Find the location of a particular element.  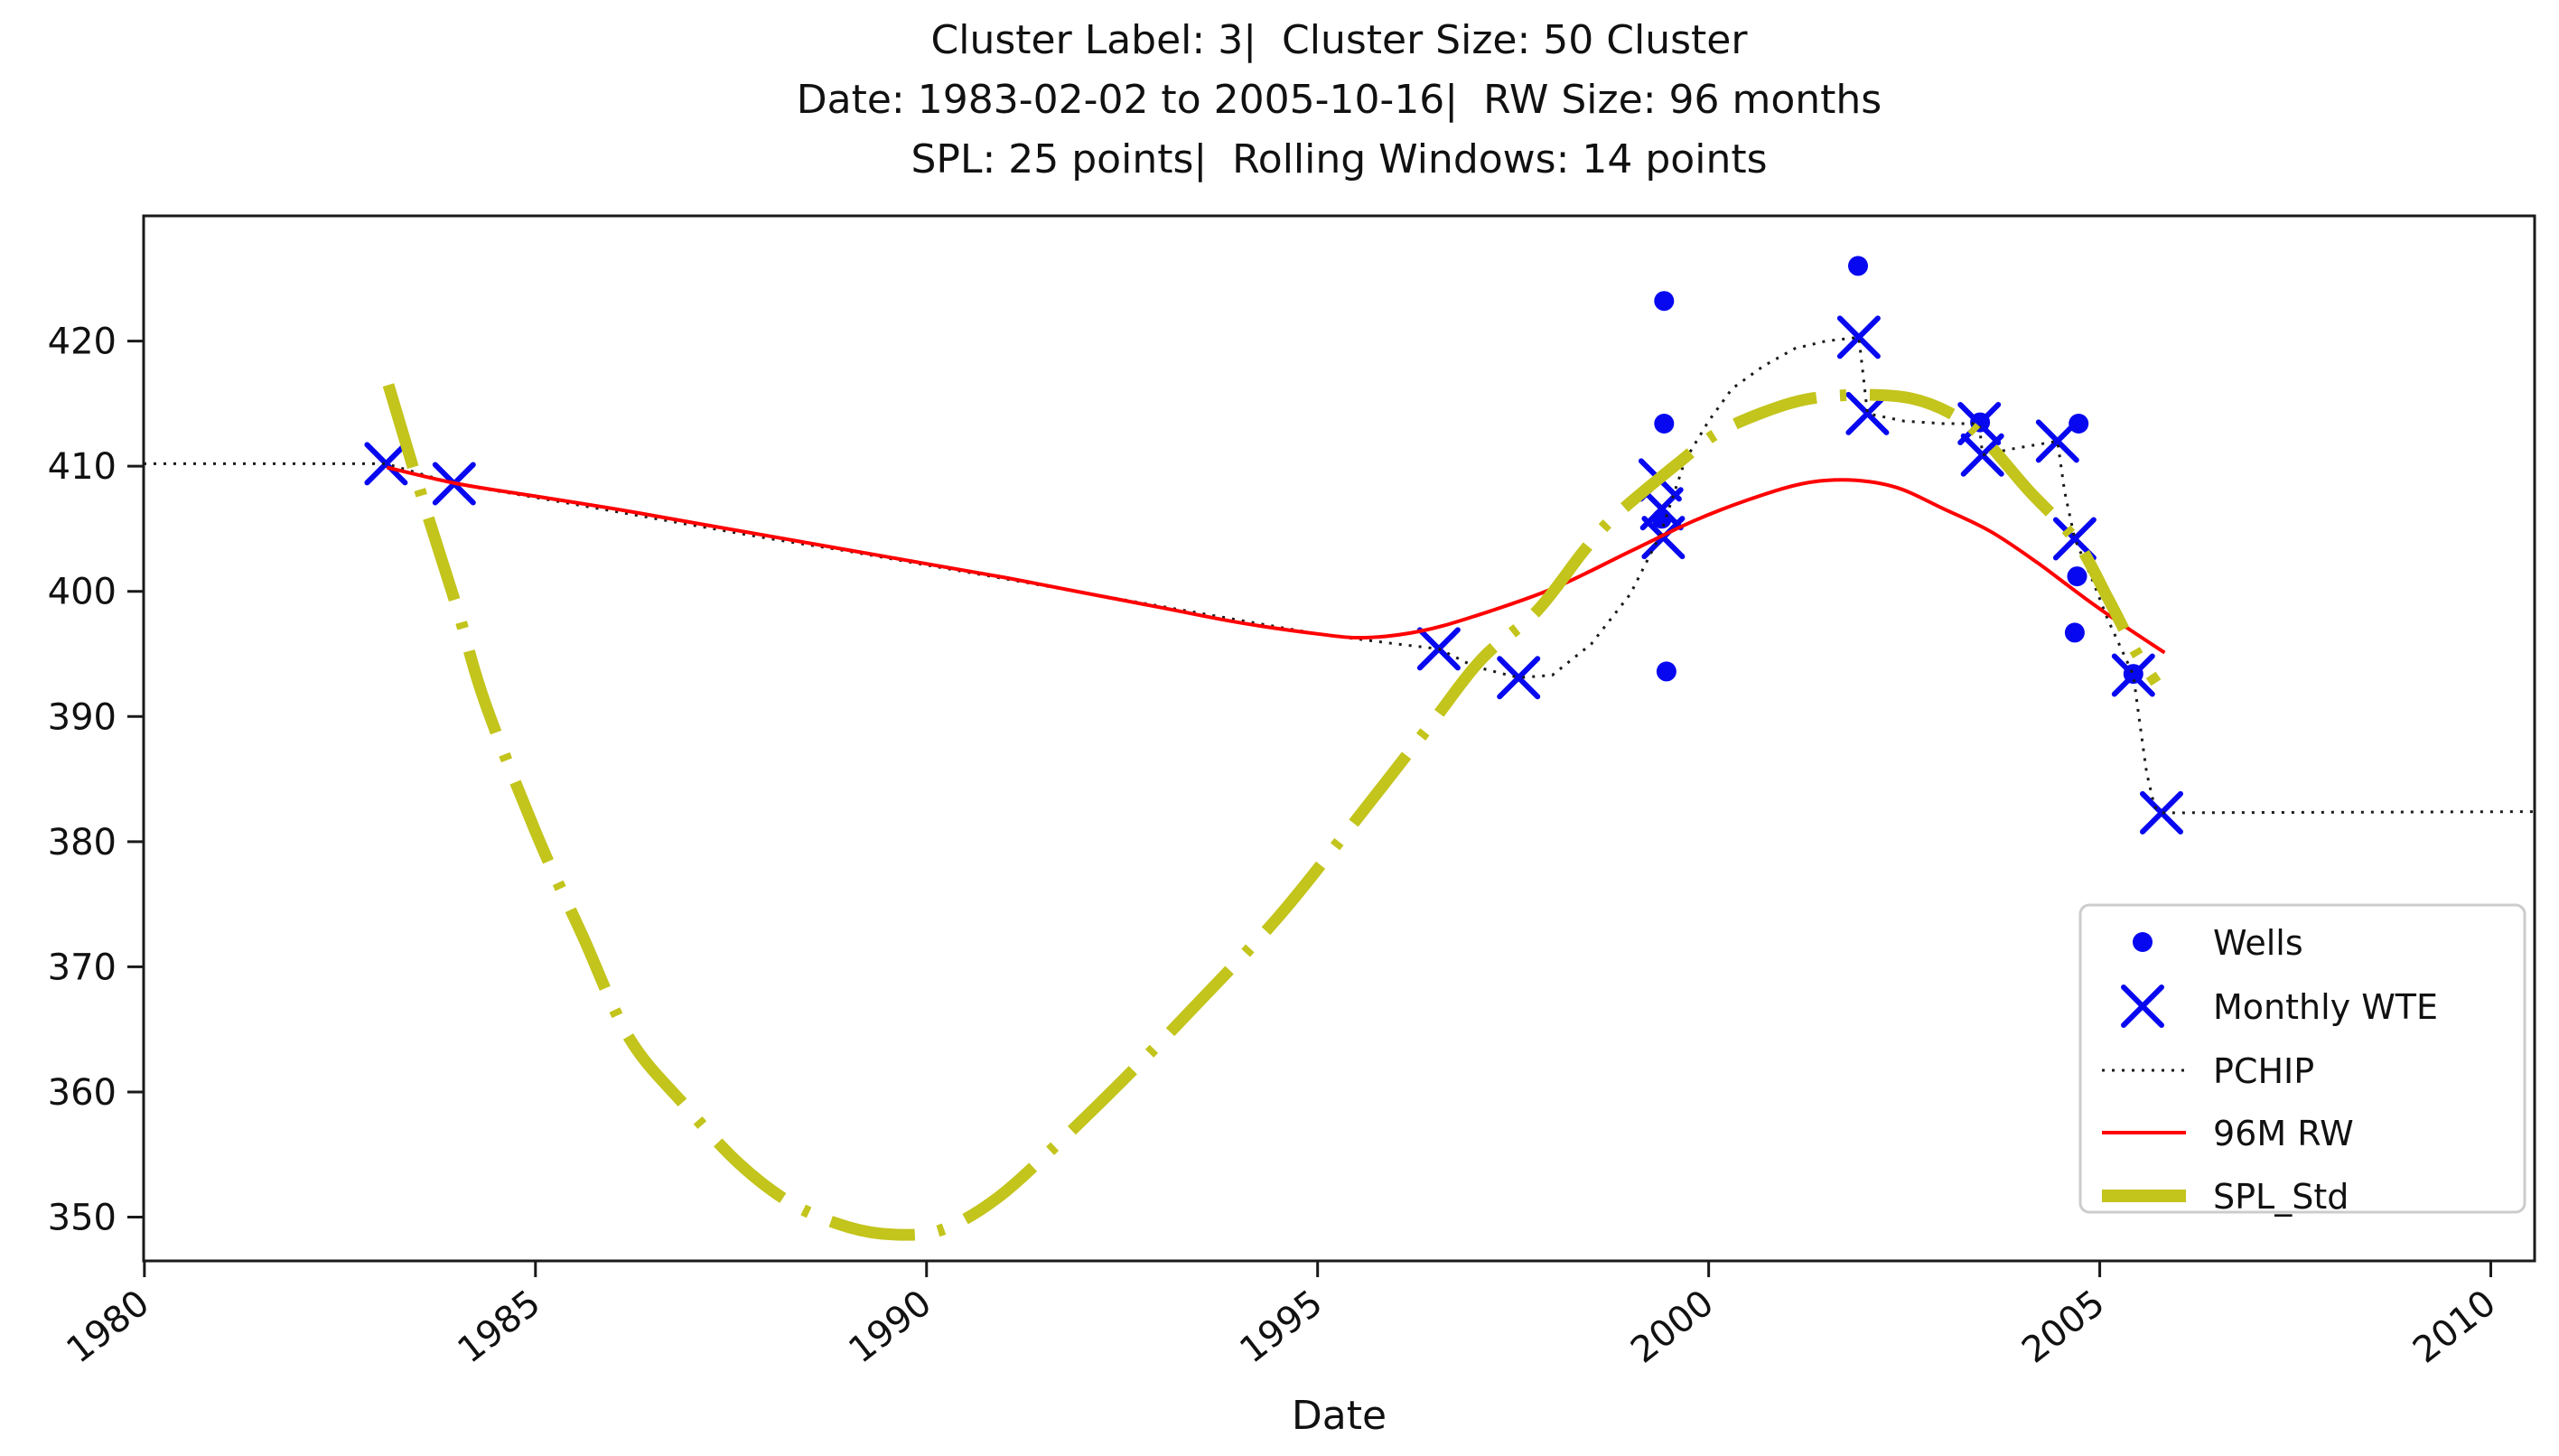

monthly-wte-x-icon is located at coordinates (2142, 1006).